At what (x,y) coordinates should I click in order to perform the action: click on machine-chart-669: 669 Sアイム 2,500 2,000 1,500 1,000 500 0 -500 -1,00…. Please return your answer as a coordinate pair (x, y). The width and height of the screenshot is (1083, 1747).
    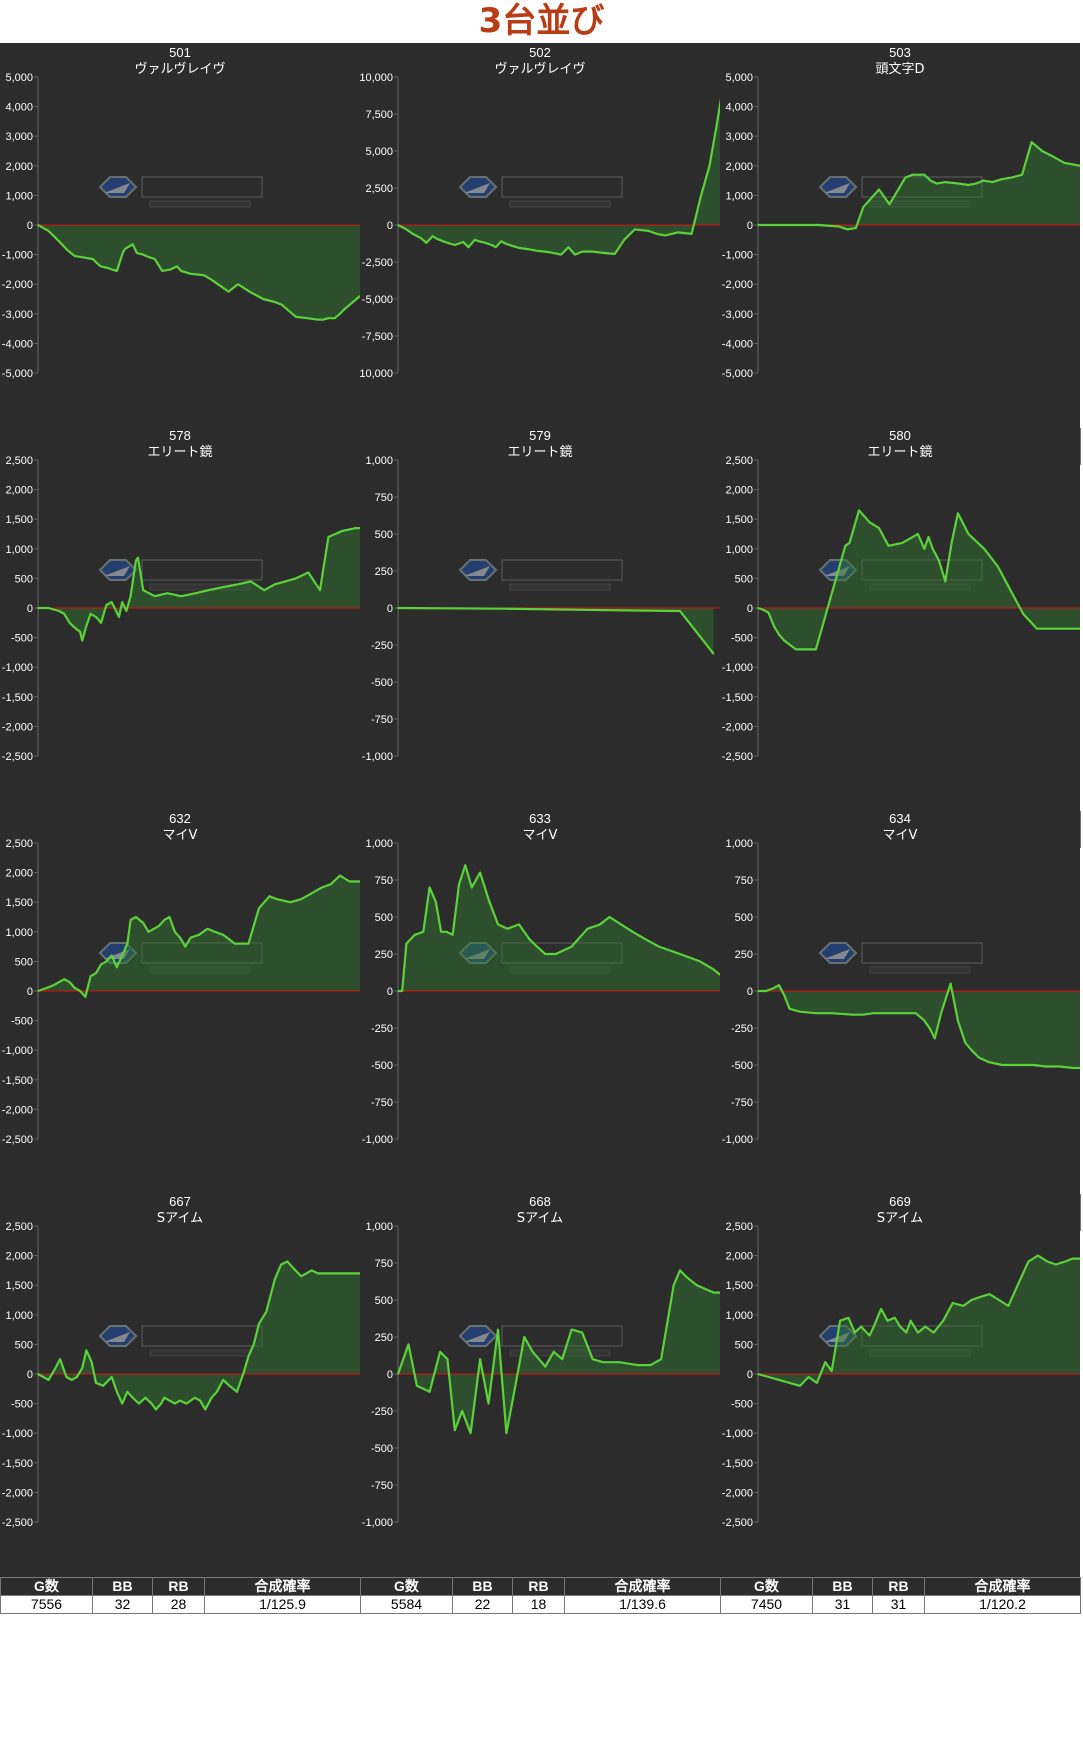
    Looking at the image, I should click on (900, 1384).